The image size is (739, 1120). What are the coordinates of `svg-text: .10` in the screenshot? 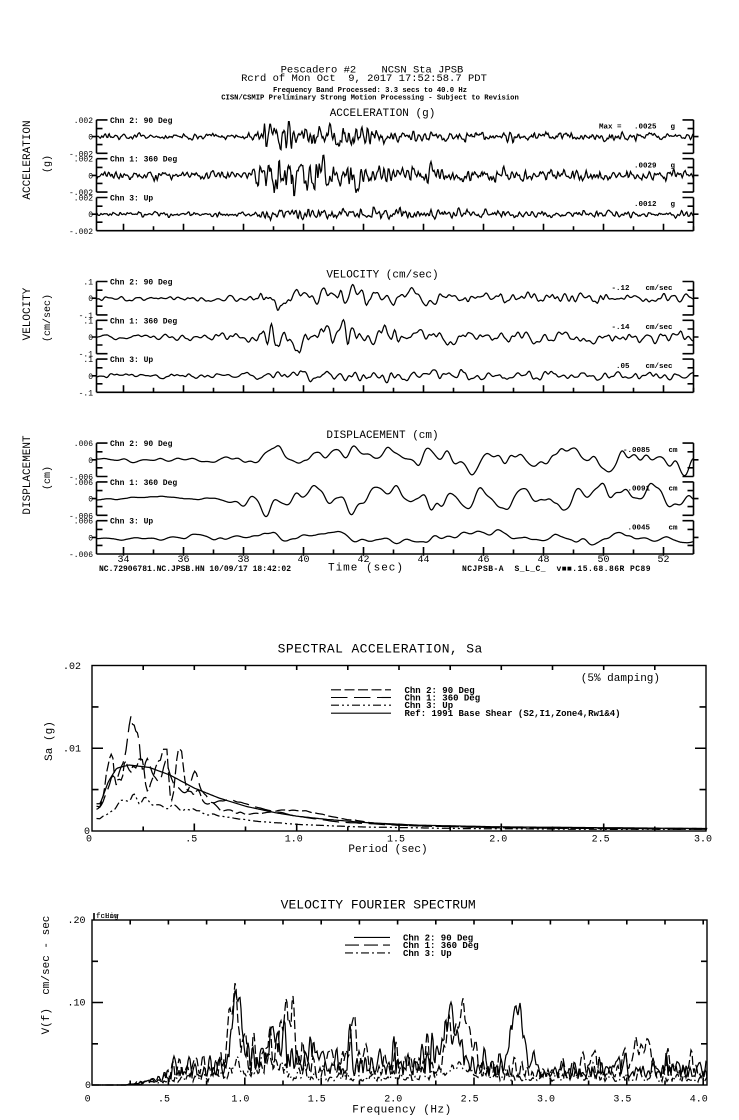 It's located at (76, 1003).